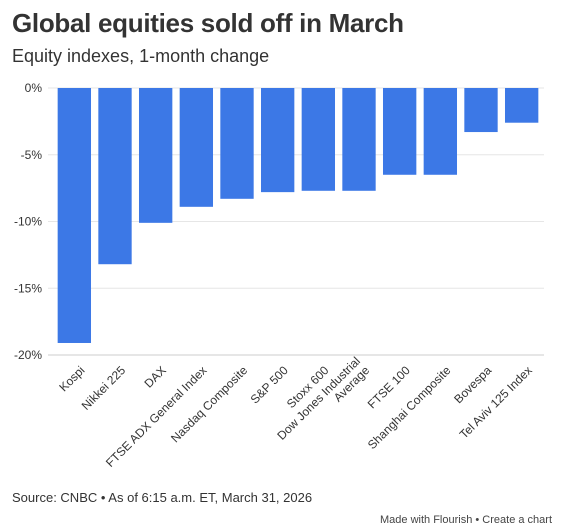 The image size is (566, 532). I want to click on made-with-flourish-link: Made with Flourish, so click(426, 520).